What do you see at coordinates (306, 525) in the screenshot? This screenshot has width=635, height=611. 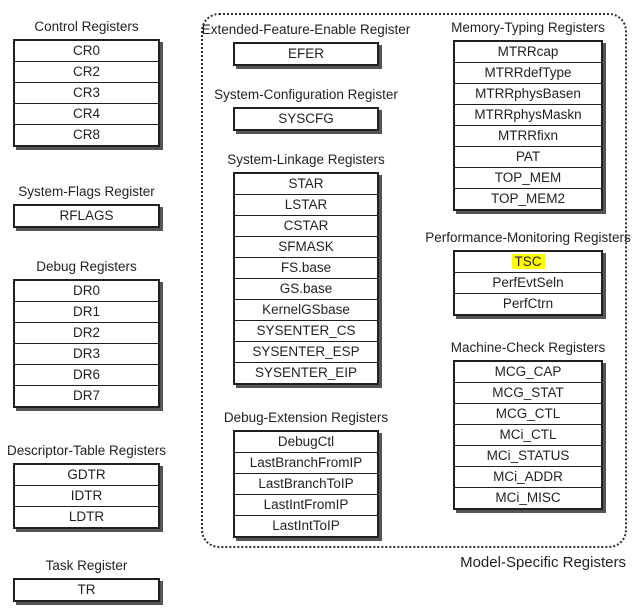 I see `register-cell-lastinttoip: LastIntToIP` at bounding box center [306, 525].